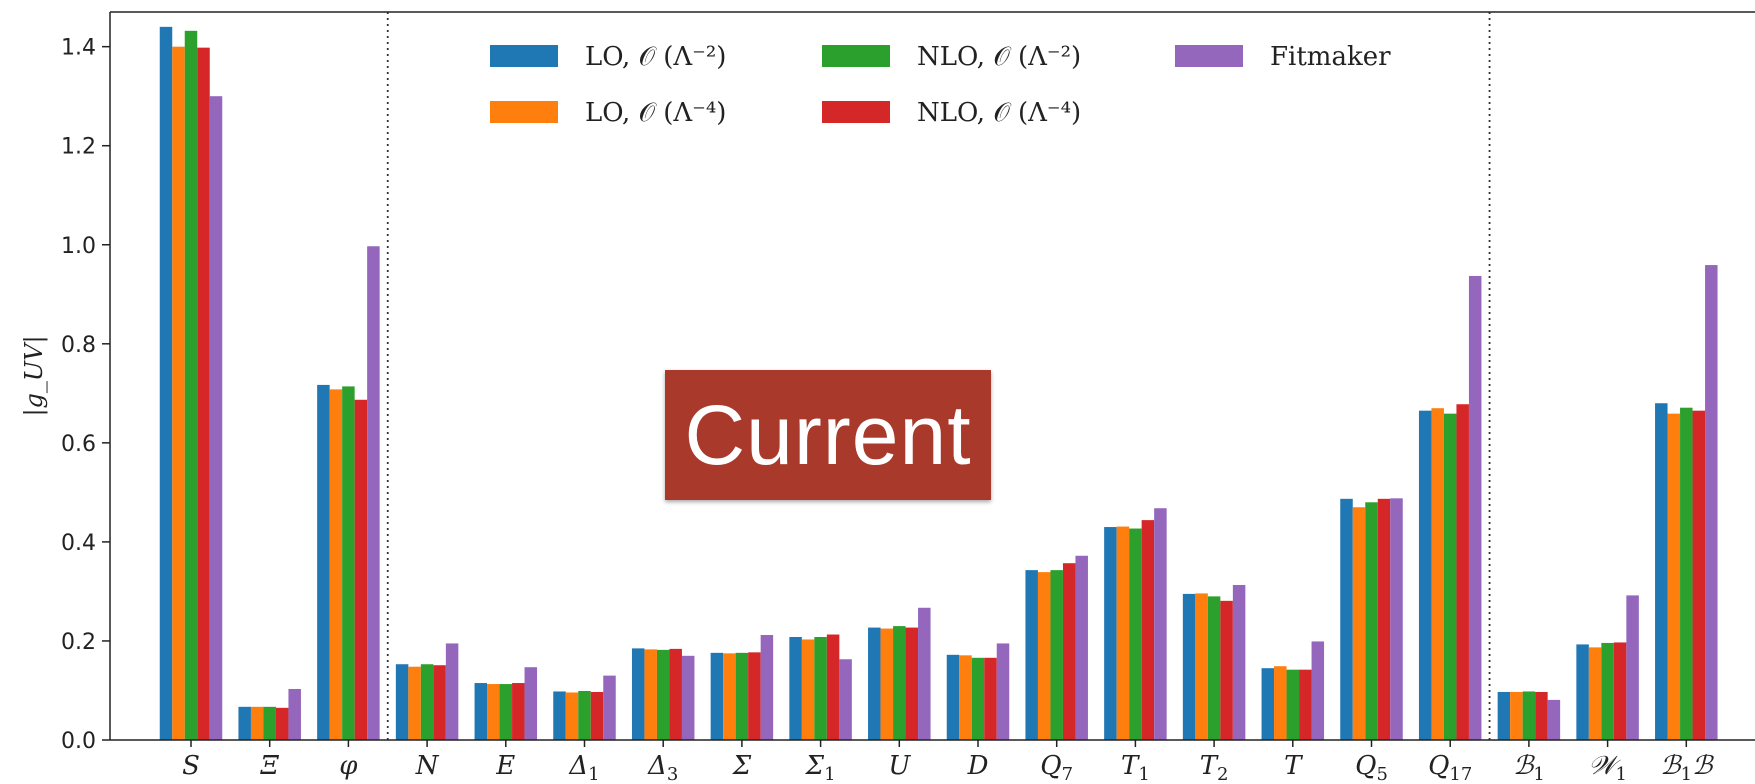 The height and width of the screenshot is (784, 1755). Describe the element at coordinates (78, 147) in the screenshot. I see `y-tick-label: 1.2` at that location.